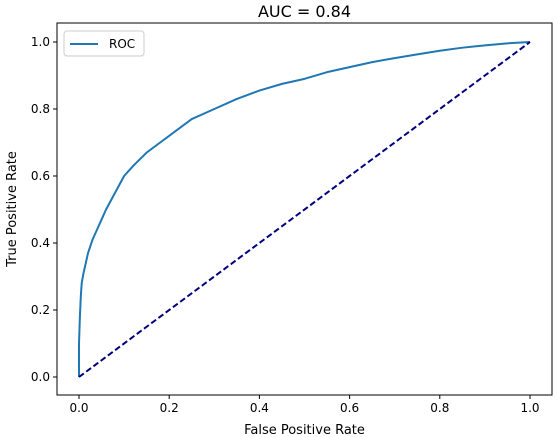  I want to click on legend-label-roc: ROC, so click(122, 44).